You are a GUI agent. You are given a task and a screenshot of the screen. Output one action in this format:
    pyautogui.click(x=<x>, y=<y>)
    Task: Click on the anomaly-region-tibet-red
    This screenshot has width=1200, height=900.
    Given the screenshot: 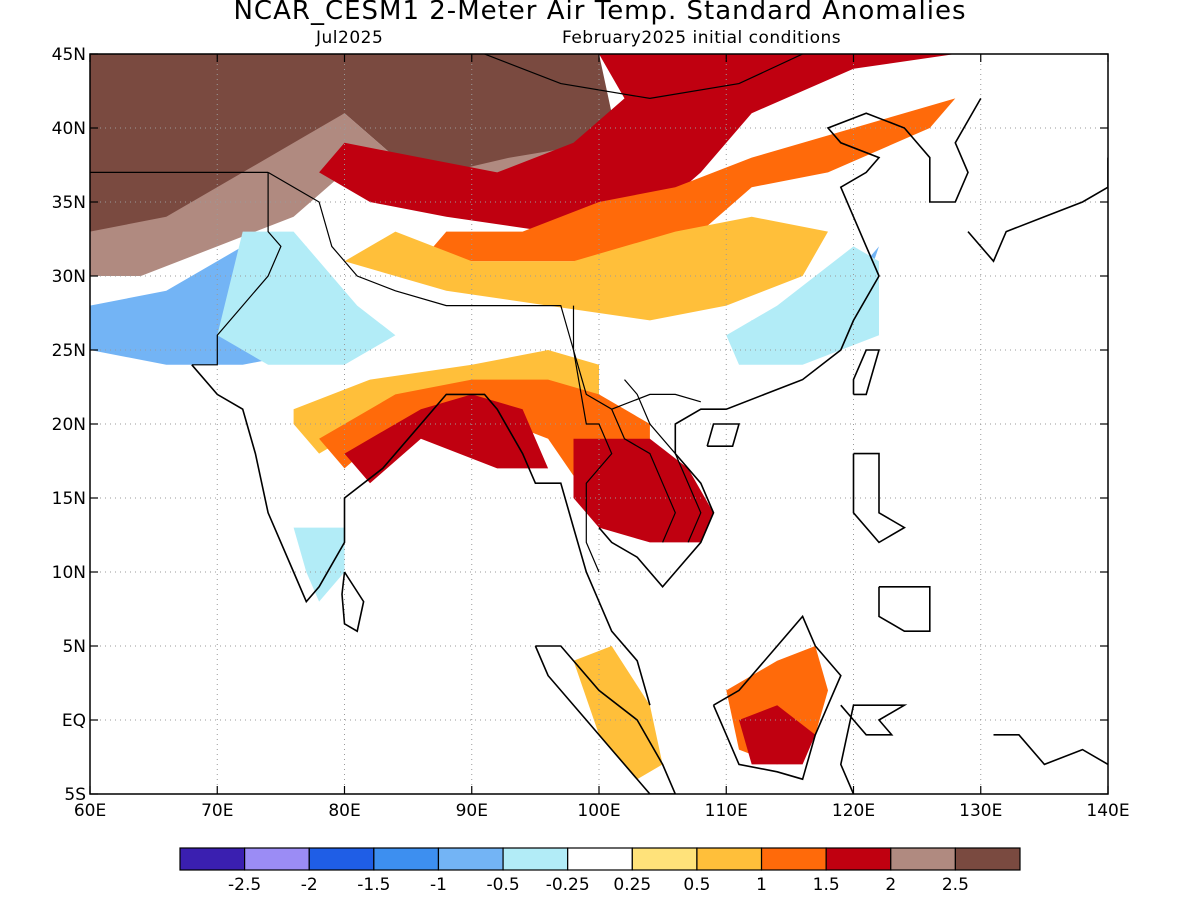 What is the action you would take?
    pyautogui.click(x=637, y=143)
    